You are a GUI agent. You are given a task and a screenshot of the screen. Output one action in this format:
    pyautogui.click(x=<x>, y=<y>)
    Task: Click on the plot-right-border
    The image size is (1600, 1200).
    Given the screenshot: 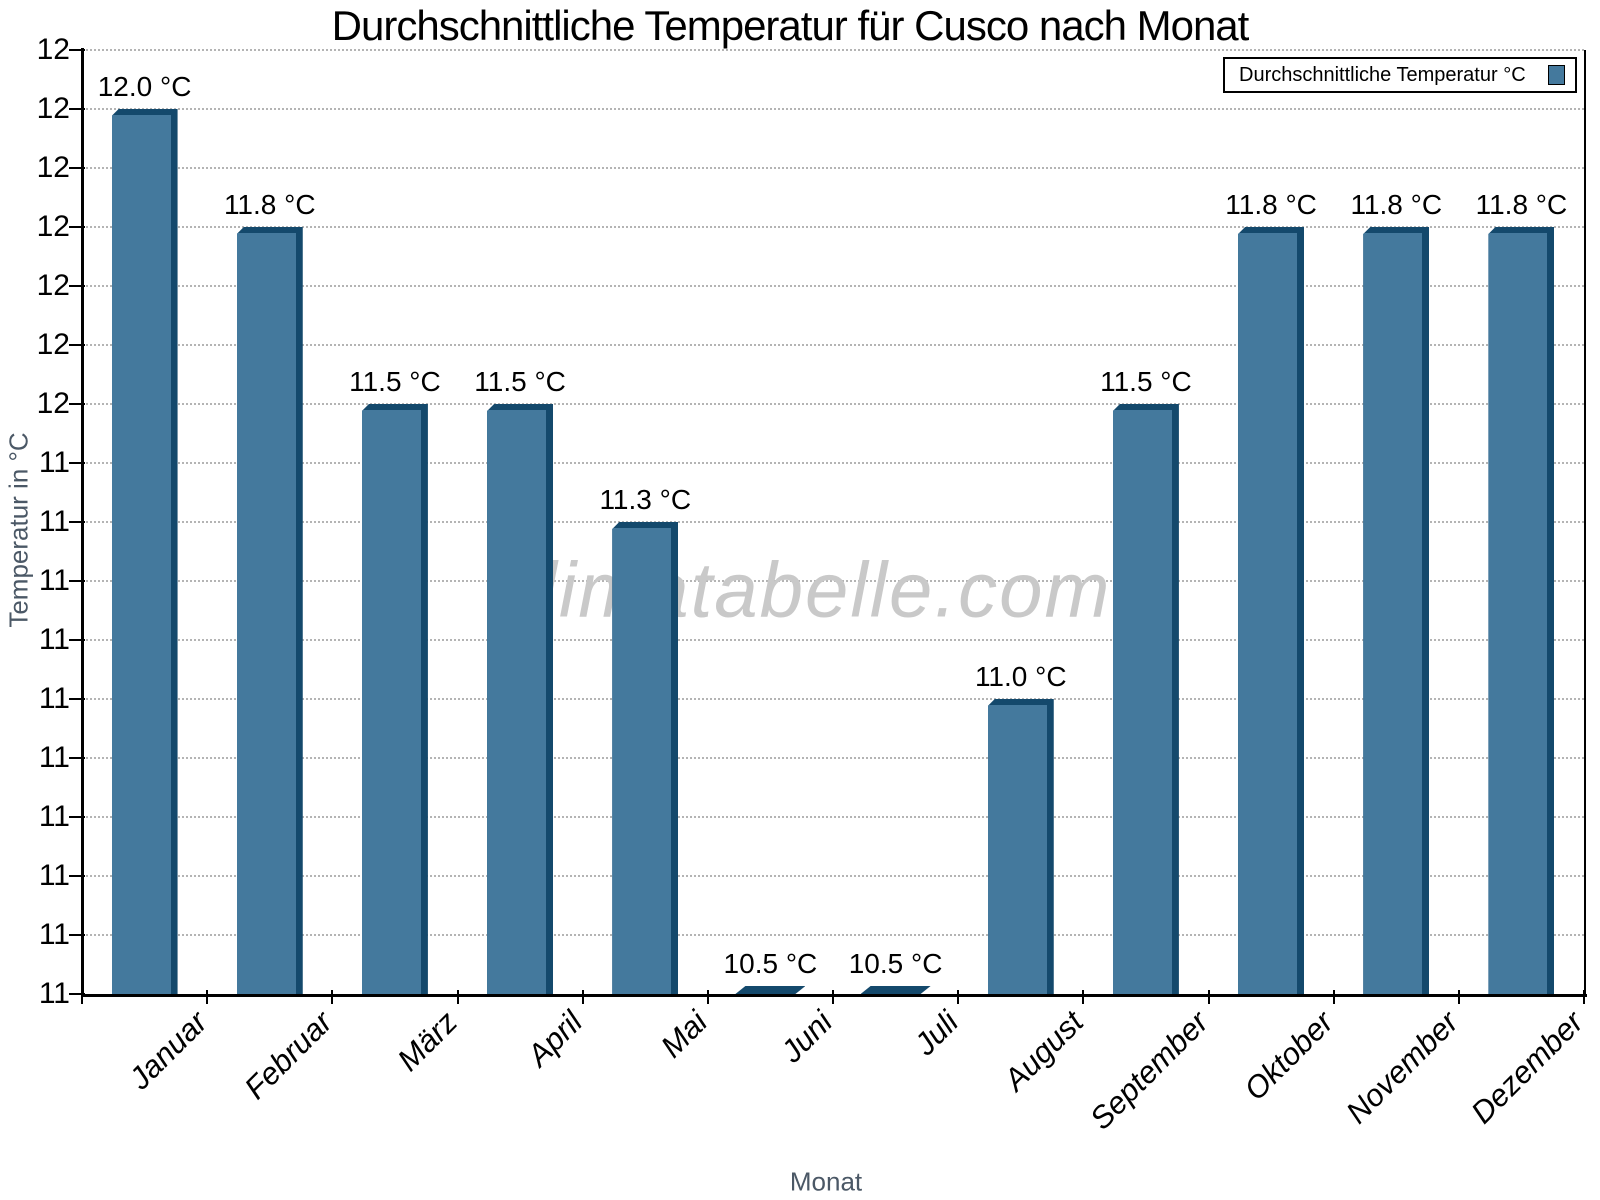 What is the action you would take?
    pyautogui.click(x=1585, y=523)
    